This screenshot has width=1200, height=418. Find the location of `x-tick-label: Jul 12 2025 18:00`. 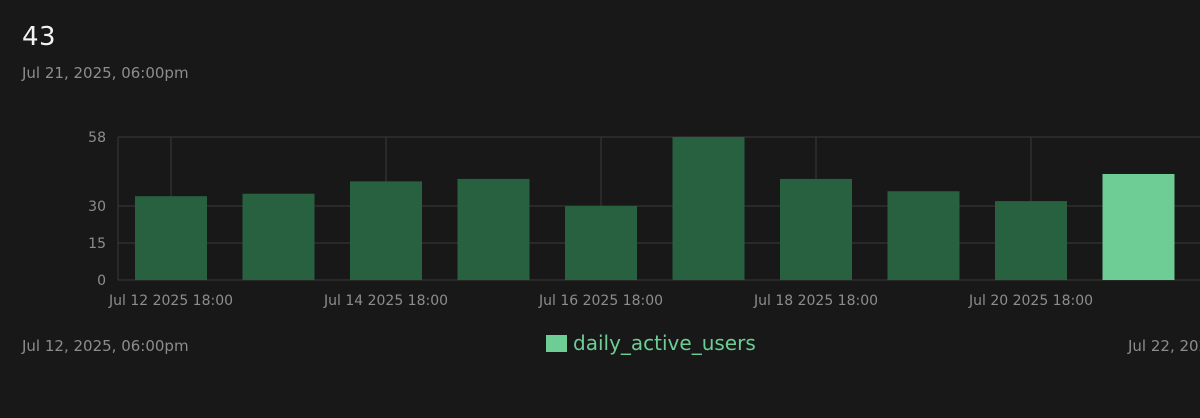

x-tick-label: Jul 12 2025 18:00 is located at coordinates (170, 301).